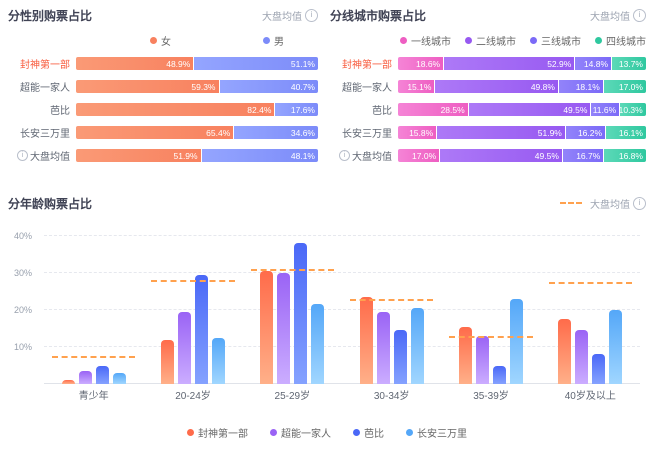 Image resolution: width=654 pixels, height=449 pixels. I want to click on legend-item: 超能一家人, so click(300, 432).